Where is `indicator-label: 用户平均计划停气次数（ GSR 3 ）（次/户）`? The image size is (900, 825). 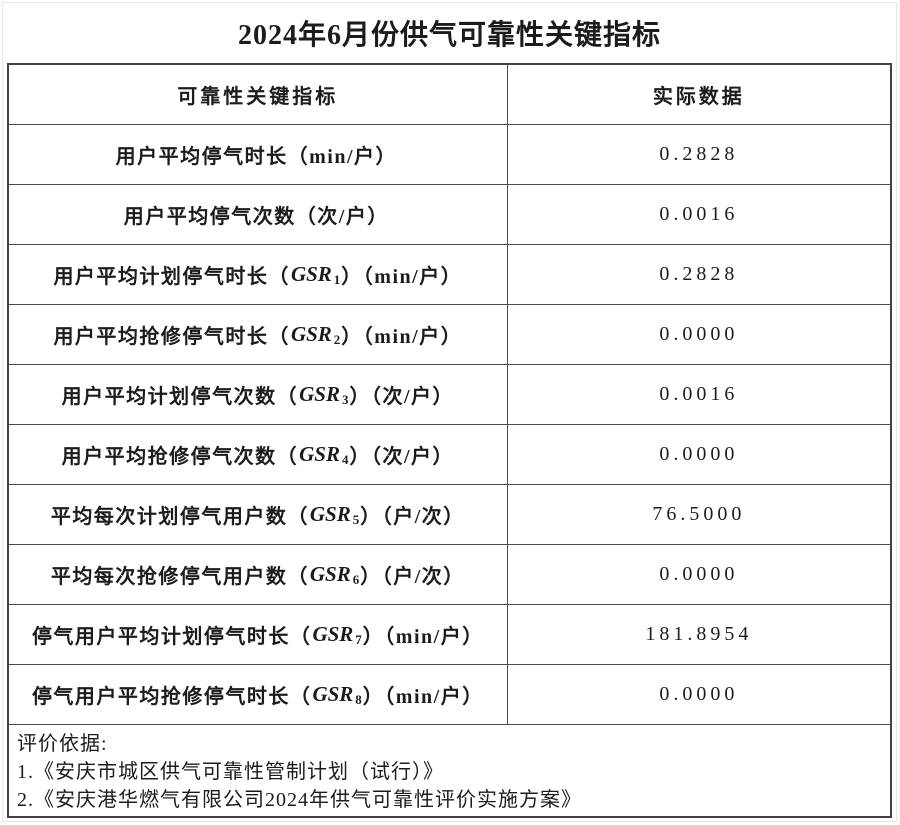 indicator-label: 用户平均计划停气次数（ GSR 3 ）（次/户） is located at coordinates (258, 394).